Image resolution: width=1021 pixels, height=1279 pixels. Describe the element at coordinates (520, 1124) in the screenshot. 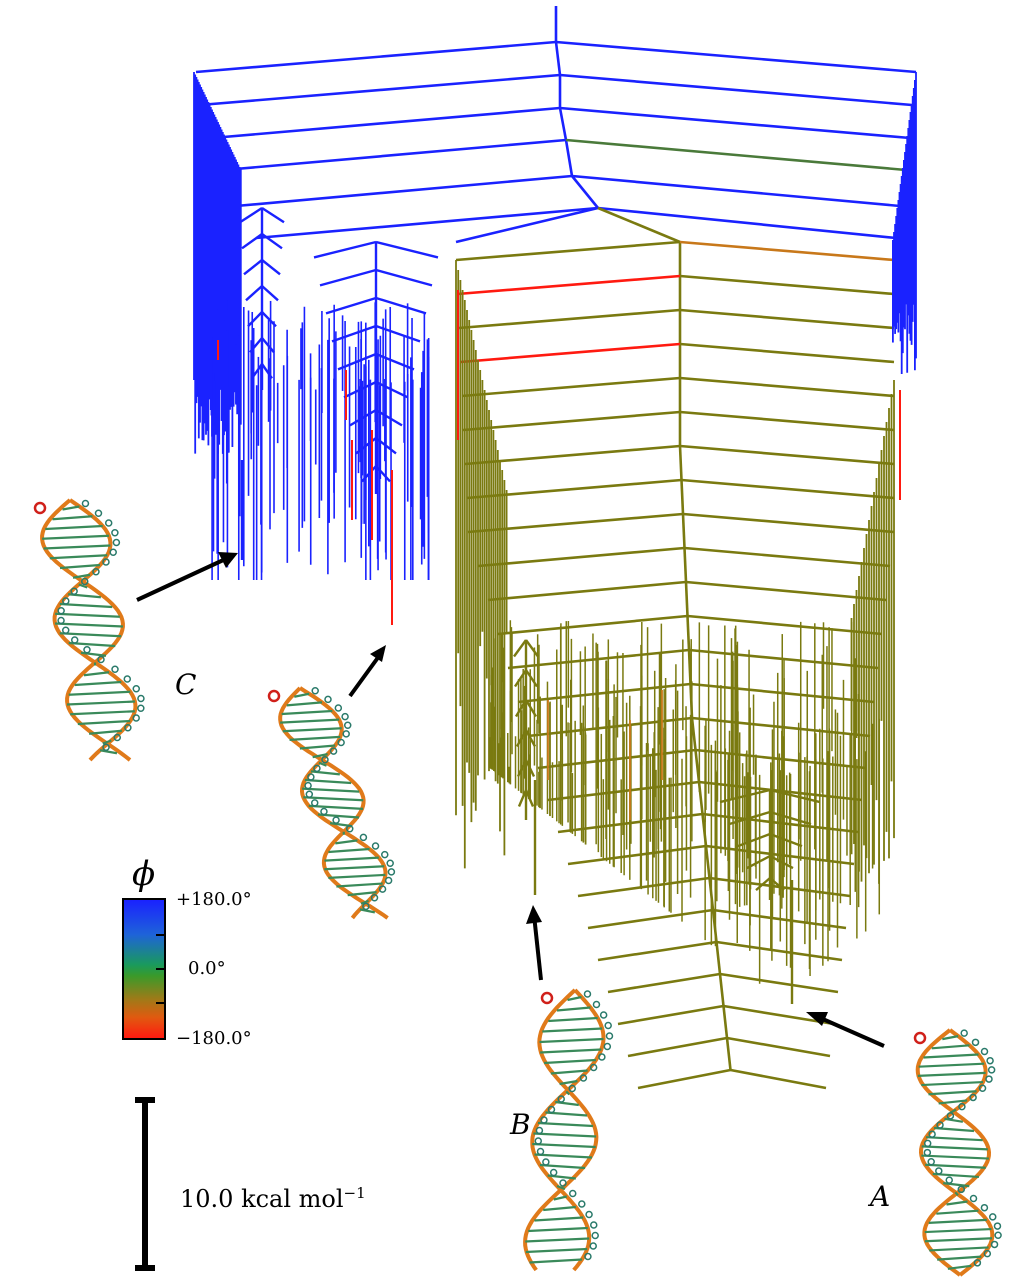

I see `label-b: B` at that location.